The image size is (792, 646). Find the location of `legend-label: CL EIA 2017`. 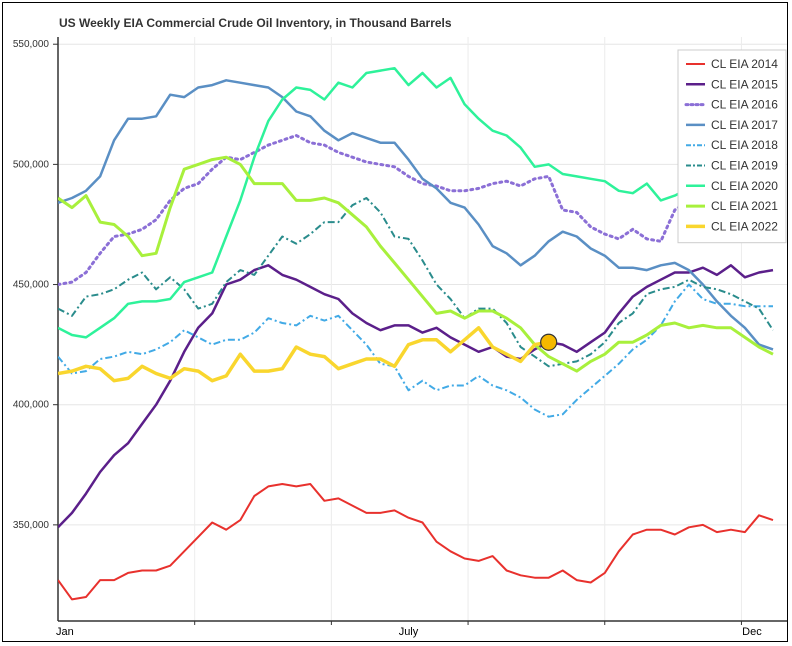

legend-label: CL EIA 2017 is located at coordinates (744, 125).